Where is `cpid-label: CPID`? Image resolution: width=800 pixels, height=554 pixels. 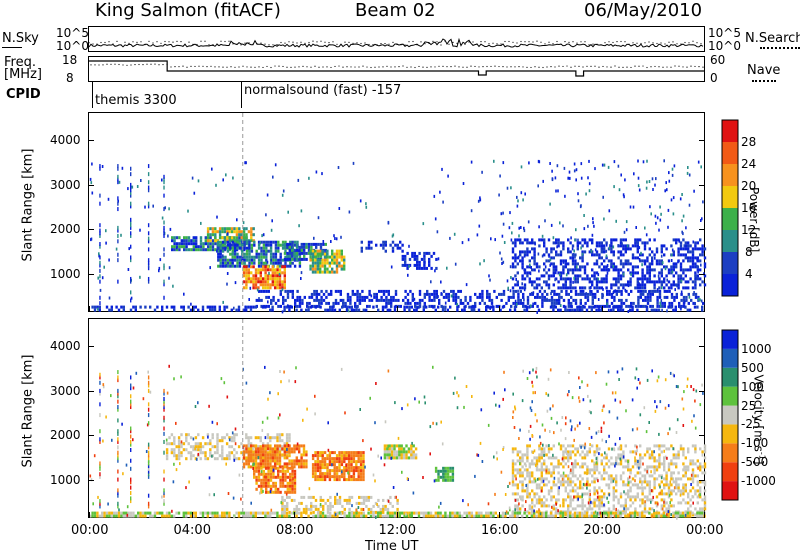
cpid-label: CPID is located at coordinates (23, 94).